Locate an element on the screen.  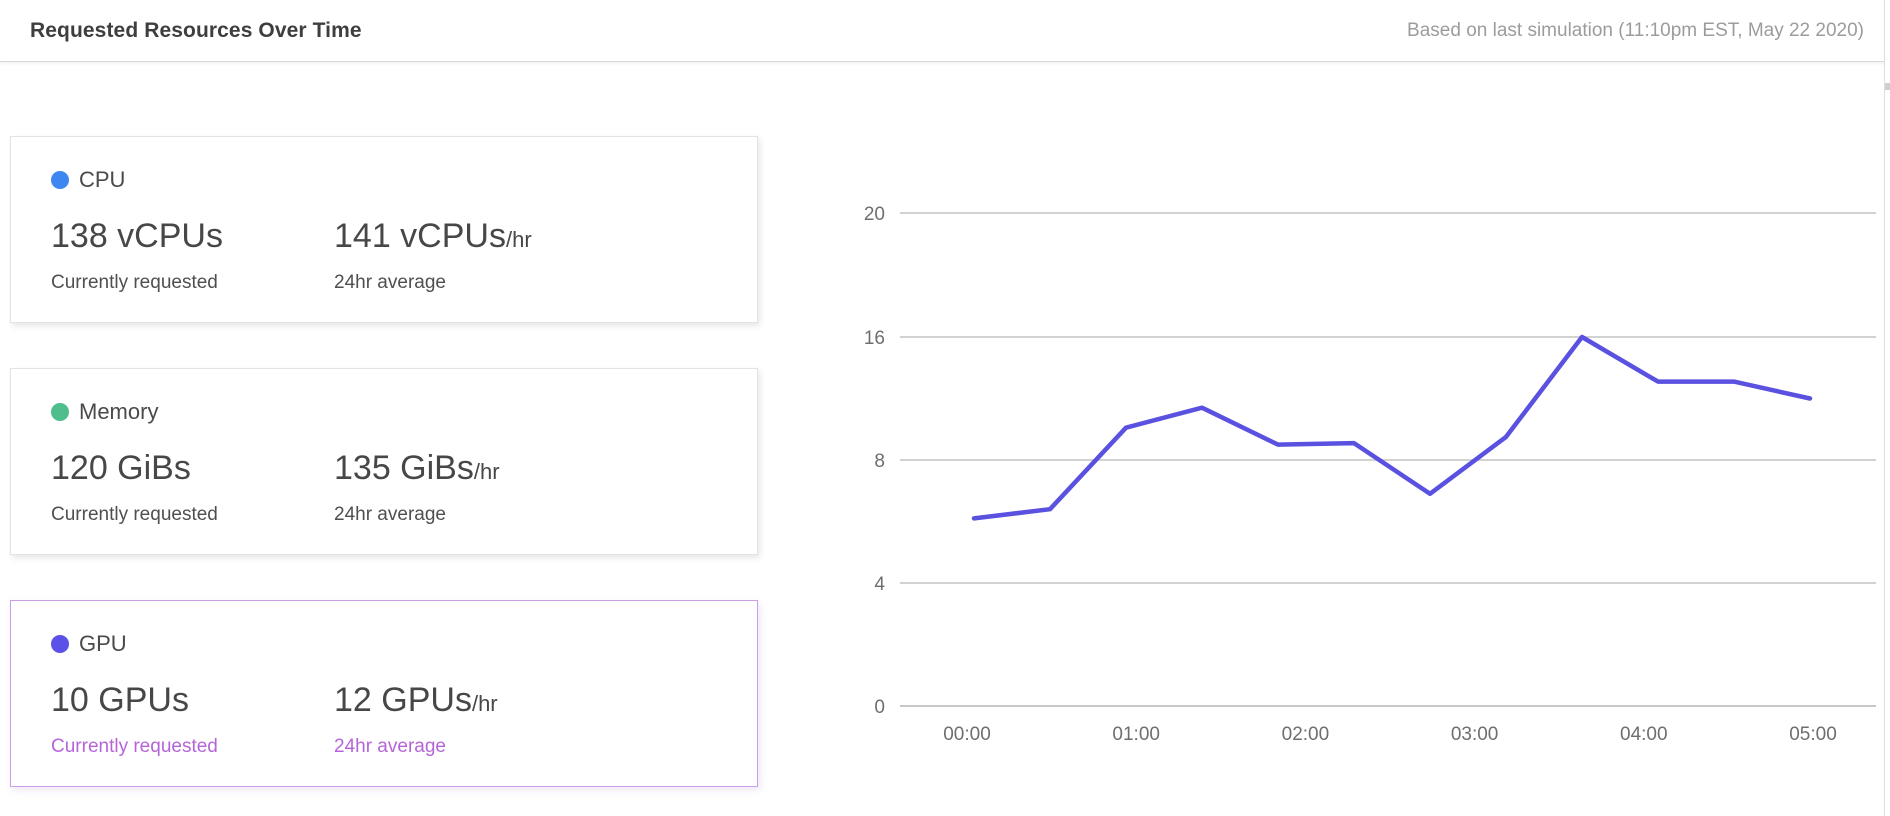
cpu-average-metric: 141 vCPUs/hr 24hr average is located at coordinates (433, 255).